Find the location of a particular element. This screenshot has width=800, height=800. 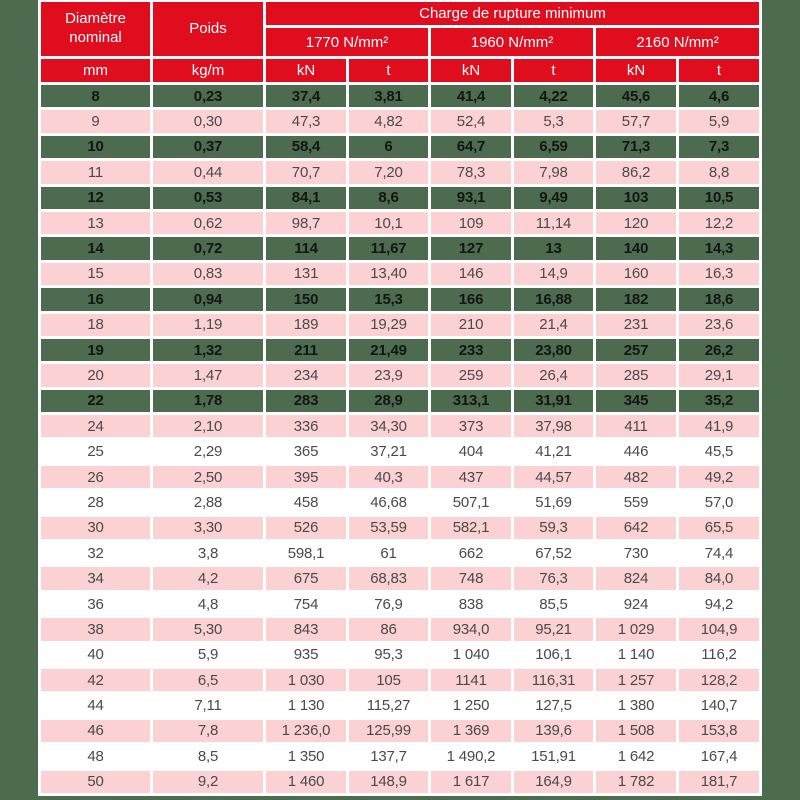

cell-value: 146 is located at coordinates (471, 274).